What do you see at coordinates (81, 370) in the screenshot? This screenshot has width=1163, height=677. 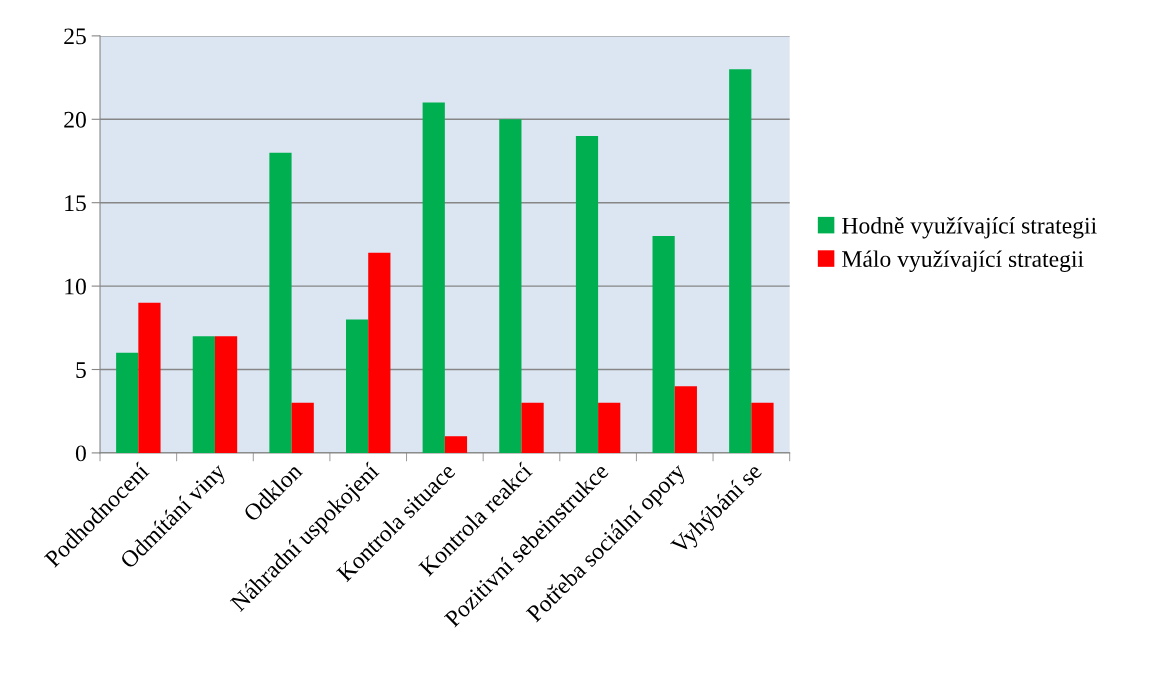 I see `y-tick-label: 5` at bounding box center [81, 370].